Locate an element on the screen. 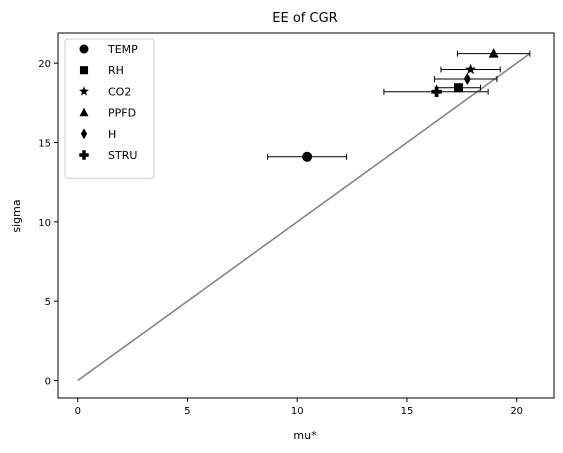 Image resolution: width=563 pixels, height=453 pixels. x-tick-label: 10 is located at coordinates (297, 411).